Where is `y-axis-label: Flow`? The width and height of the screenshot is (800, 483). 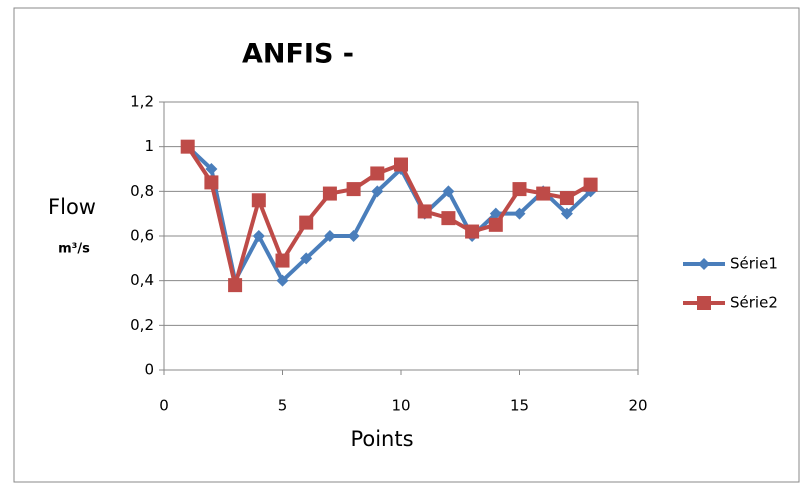 y-axis-label: Flow is located at coordinates (72, 207).